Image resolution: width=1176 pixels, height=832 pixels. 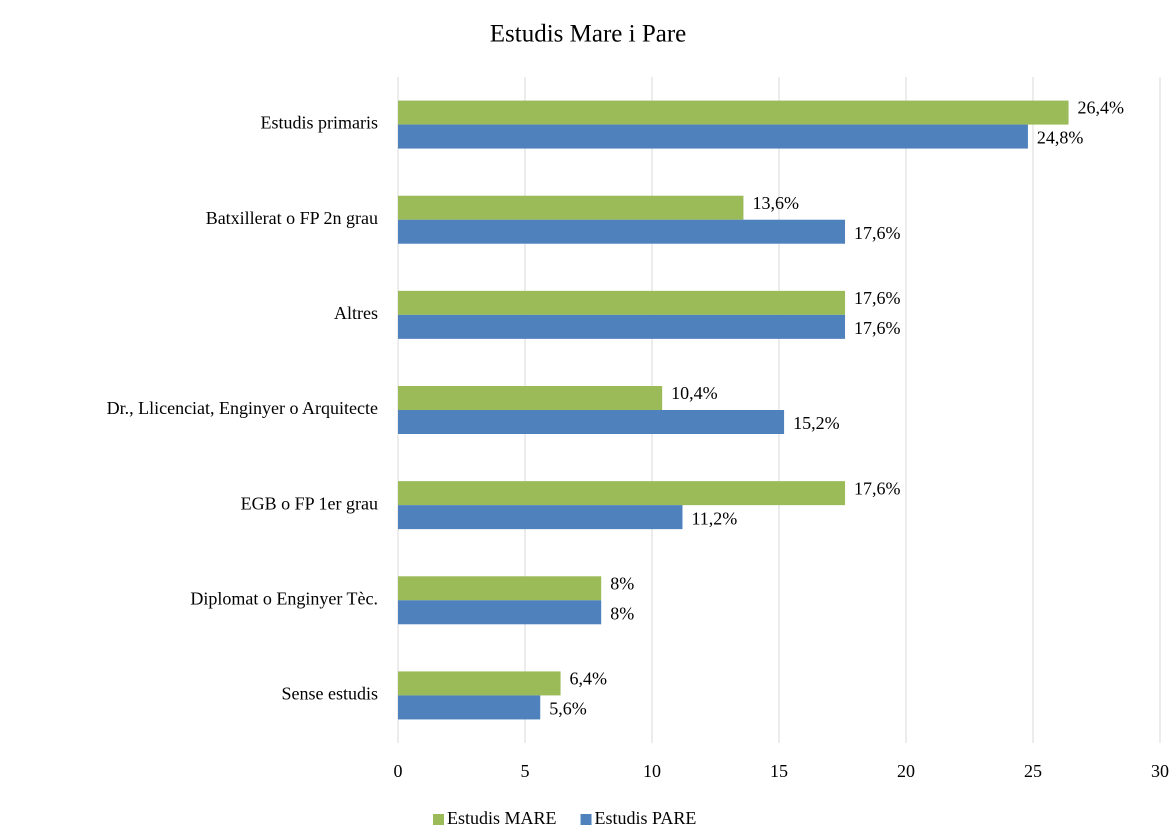 What do you see at coordinates (906, 771) in the screenshot?
I see `x-tick-label: 20` at bounding box center [906, 771].